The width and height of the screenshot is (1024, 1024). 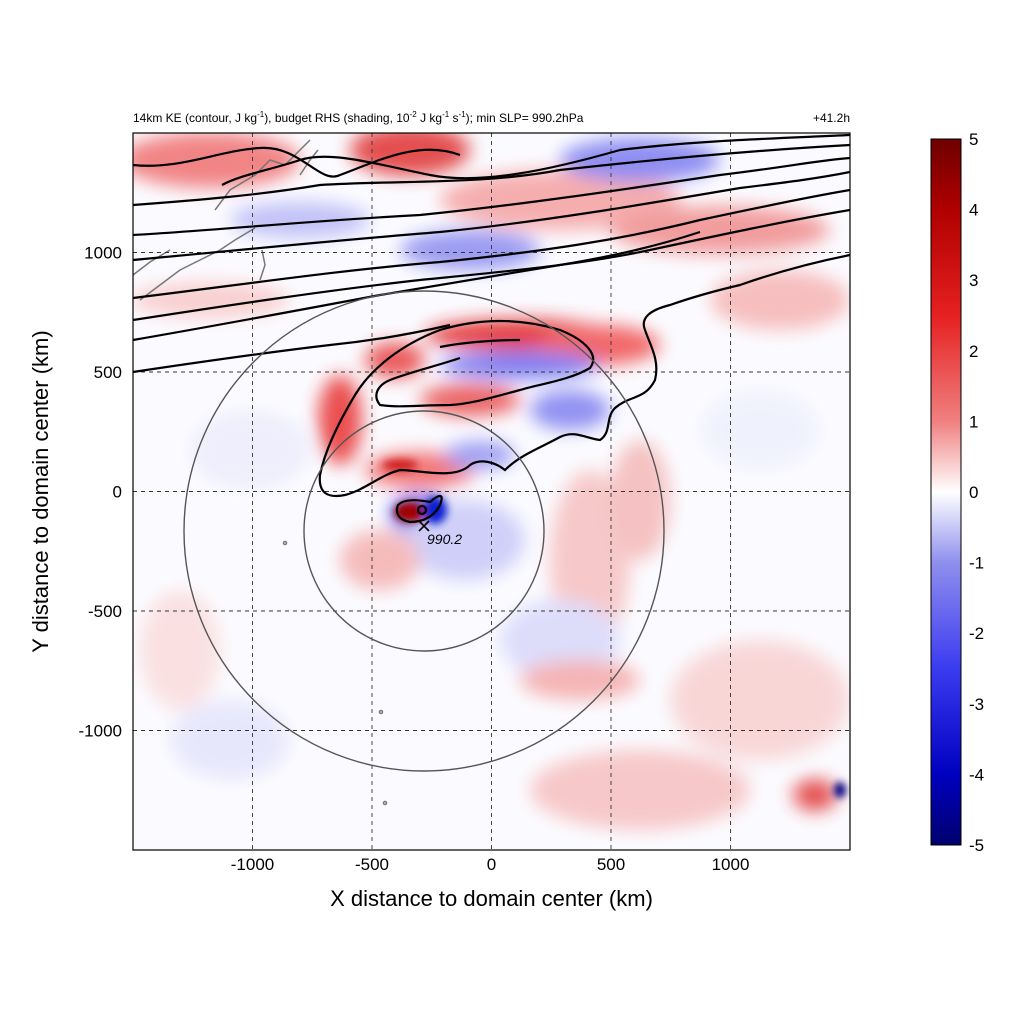 I want to click on colorbar-tick-label: -4, so click(x=976, y=774).